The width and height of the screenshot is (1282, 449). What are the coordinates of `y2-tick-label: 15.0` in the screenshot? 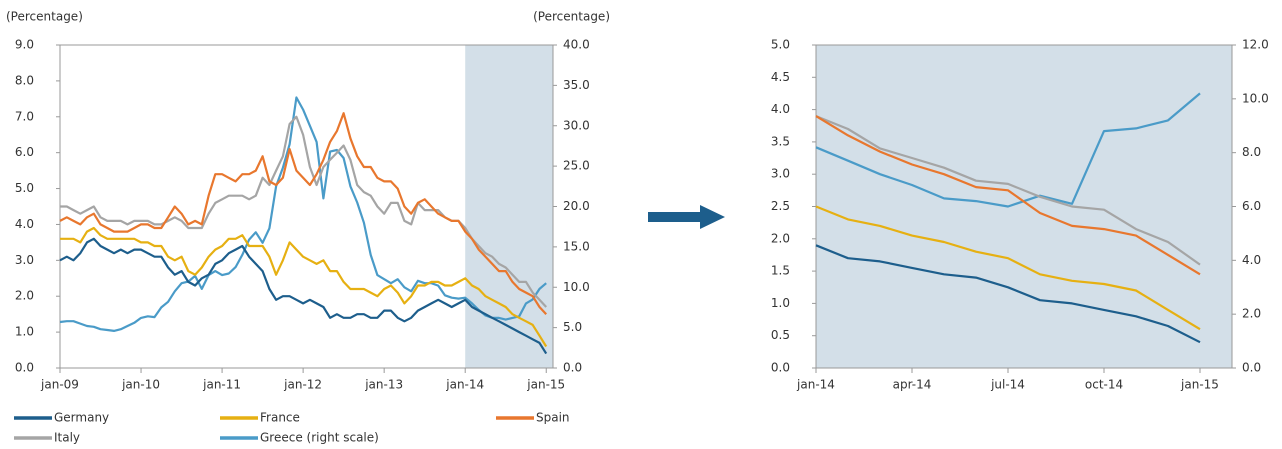 It's located at (576, 246).